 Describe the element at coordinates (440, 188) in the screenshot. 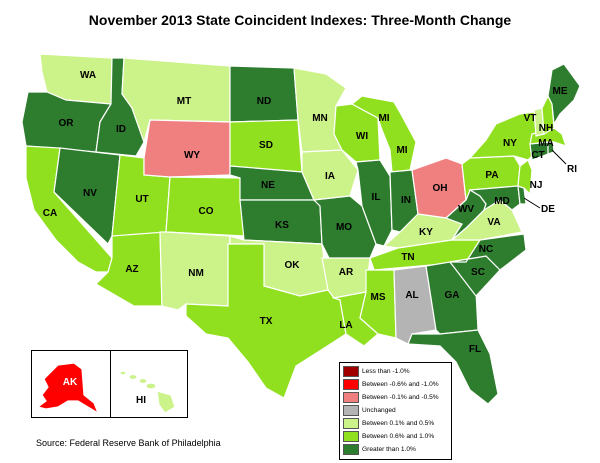

I see `label-oh: OH` at that location.